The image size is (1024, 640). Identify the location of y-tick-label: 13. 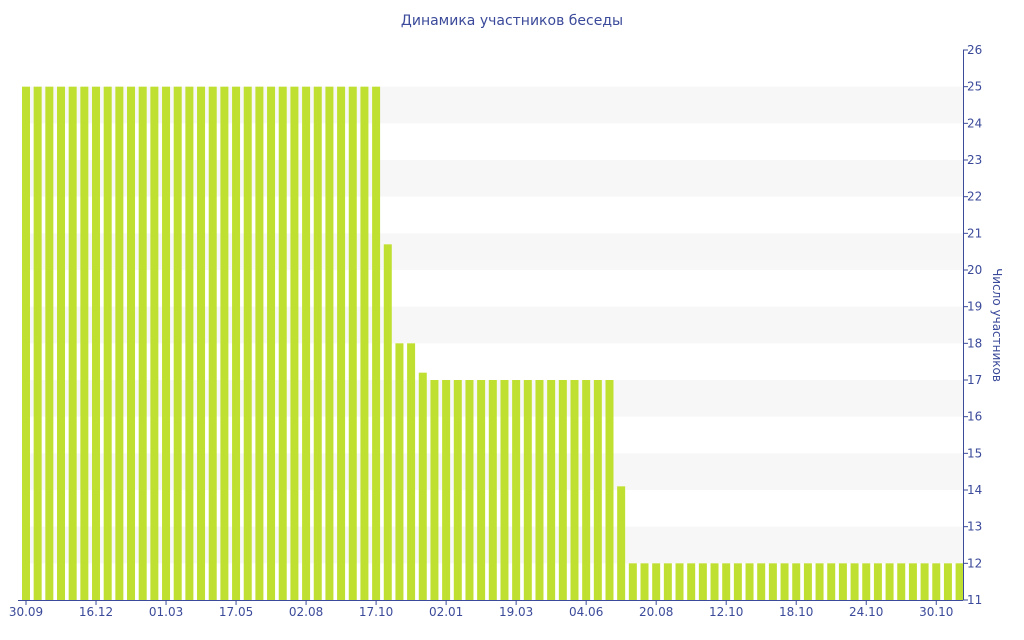
(974, 527).